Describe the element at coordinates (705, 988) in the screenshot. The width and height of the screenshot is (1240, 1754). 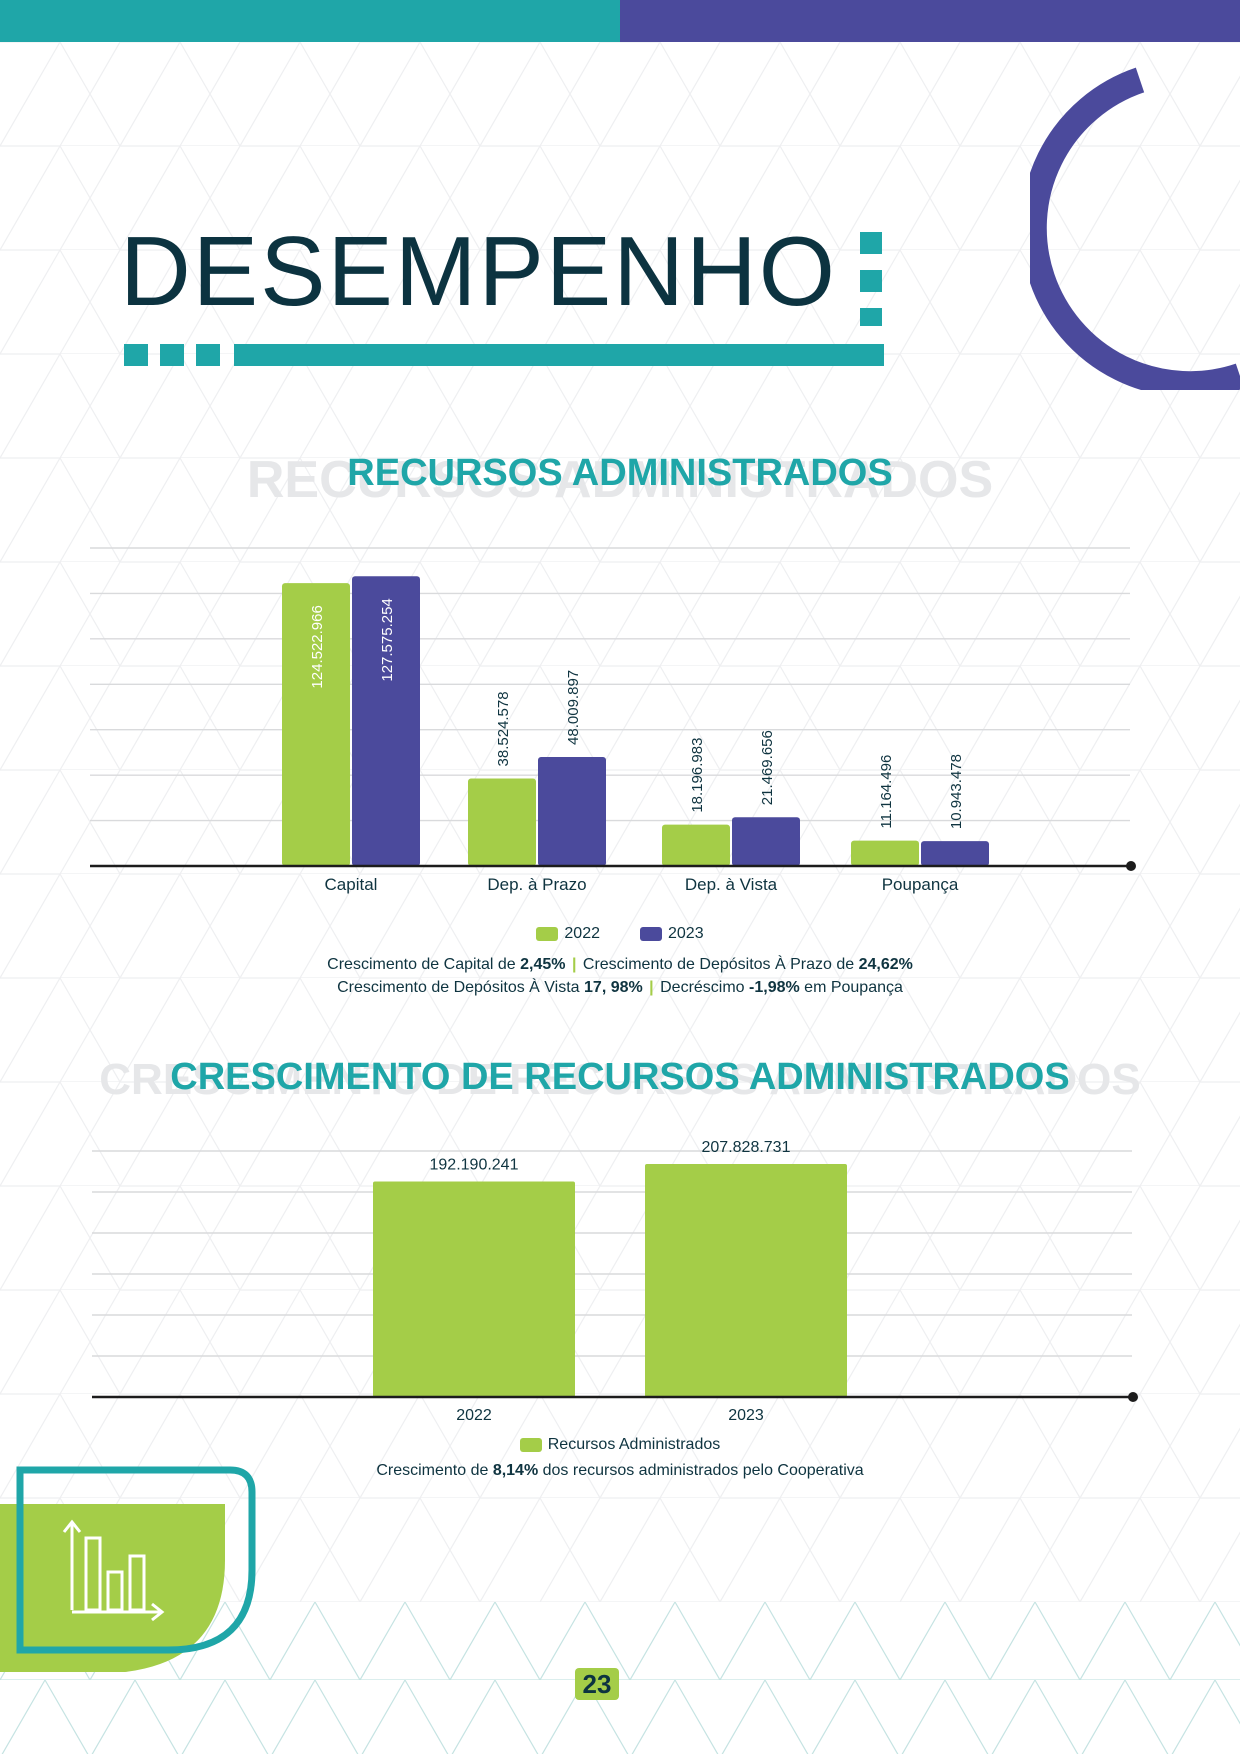
I see `note-text: Decréscimo` at that location.